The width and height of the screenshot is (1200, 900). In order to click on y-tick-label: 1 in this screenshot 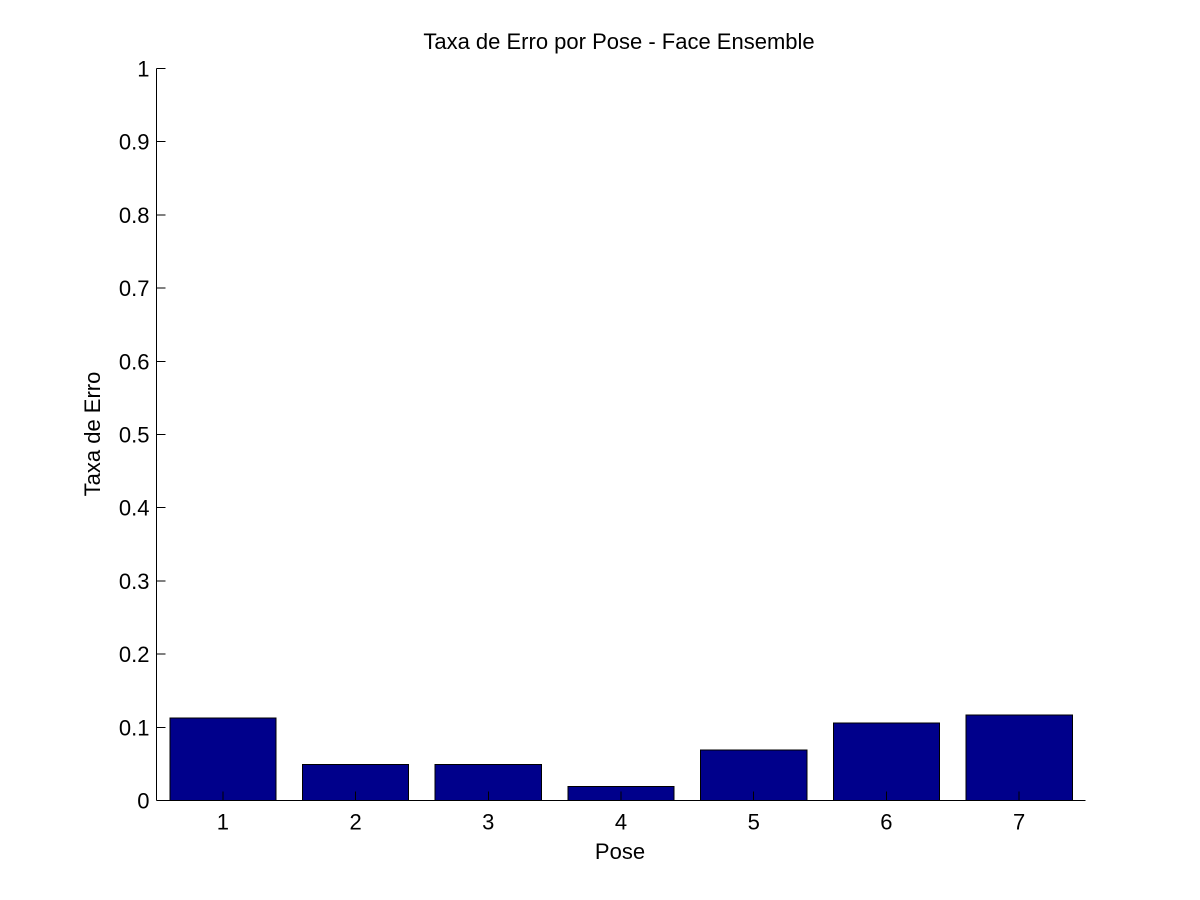, I will do `click(143, 69)`.